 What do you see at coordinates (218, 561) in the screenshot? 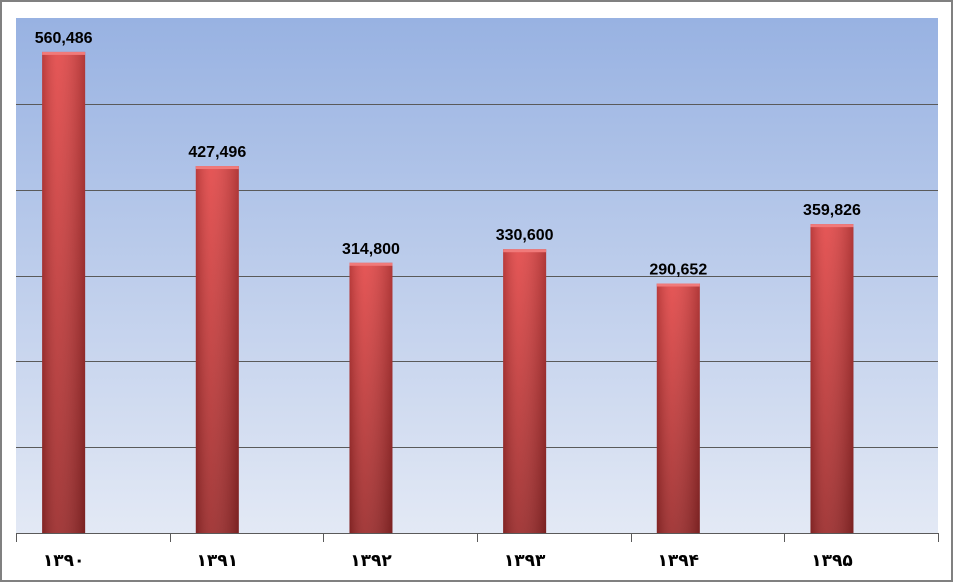
I see `x-tick-label: ۱۳۹۱` at bounding box center [218, 561].